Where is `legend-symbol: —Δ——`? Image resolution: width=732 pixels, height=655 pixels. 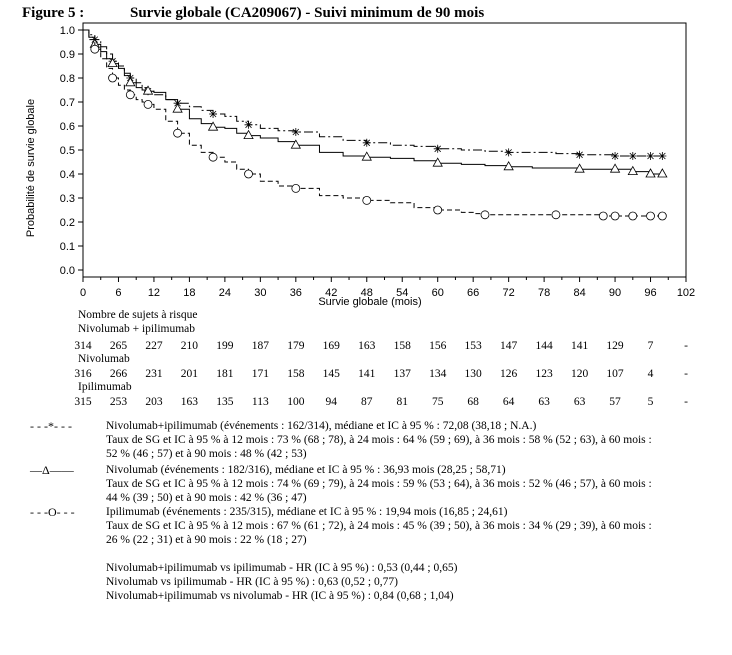 legend-symbol: —Δ—— is located at coordinates (52, 470).